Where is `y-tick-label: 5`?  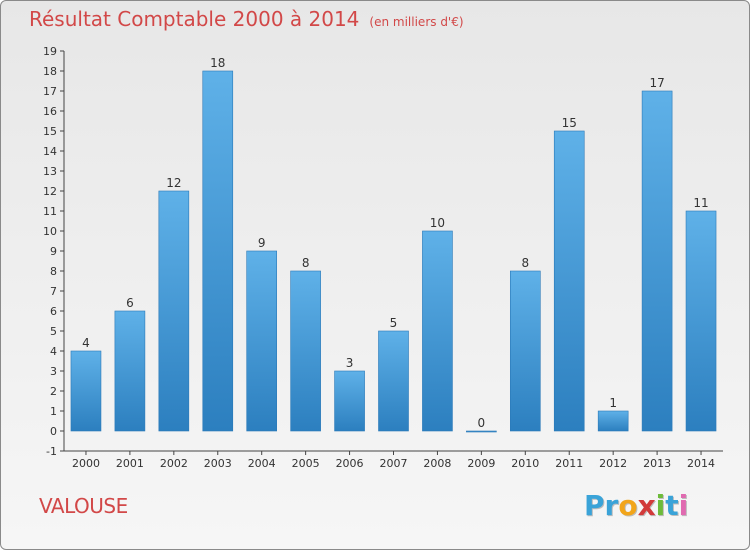 y-tick-label: 5 is located at coordinates (53, 331).